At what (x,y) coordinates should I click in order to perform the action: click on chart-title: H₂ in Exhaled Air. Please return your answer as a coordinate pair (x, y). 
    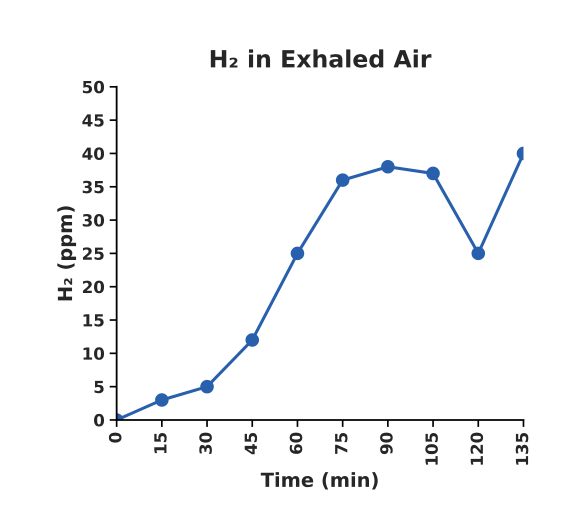
    Looking at the image, I should click on (321, 58).